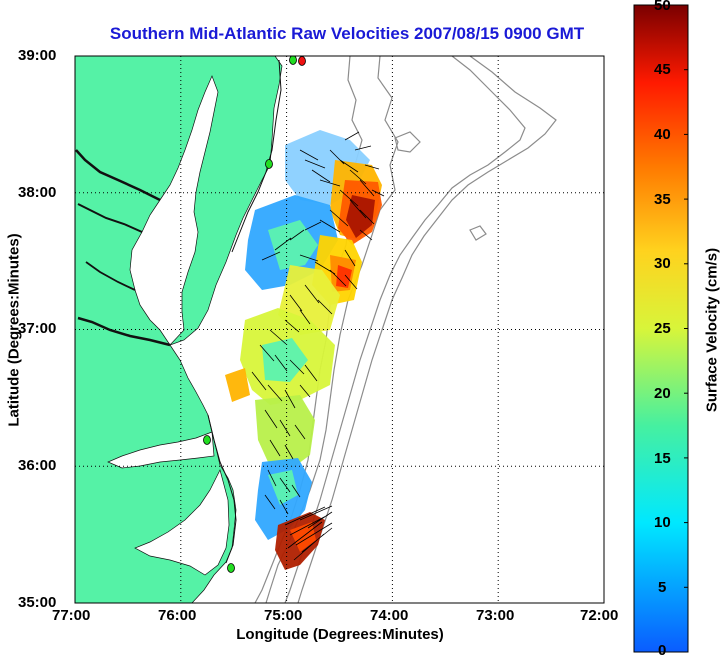 This screenshot has height=659, width=724. What do you see at coordinates (37, 328) in the screenshot?
I see `y-tick-37: 37:00` at bounding box center [37, 328].